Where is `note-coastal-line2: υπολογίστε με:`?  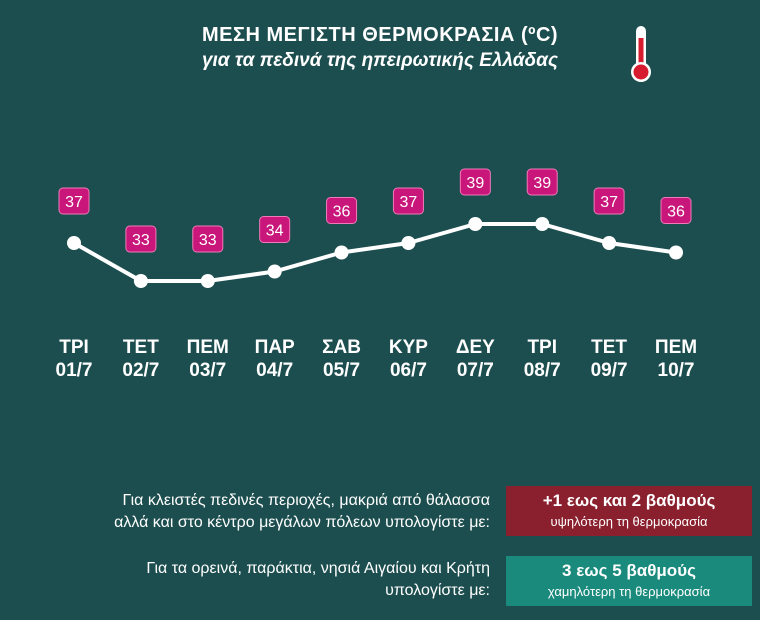
note-coastal-line2: υπολογίστε με: is located at coordinates (437, 590).